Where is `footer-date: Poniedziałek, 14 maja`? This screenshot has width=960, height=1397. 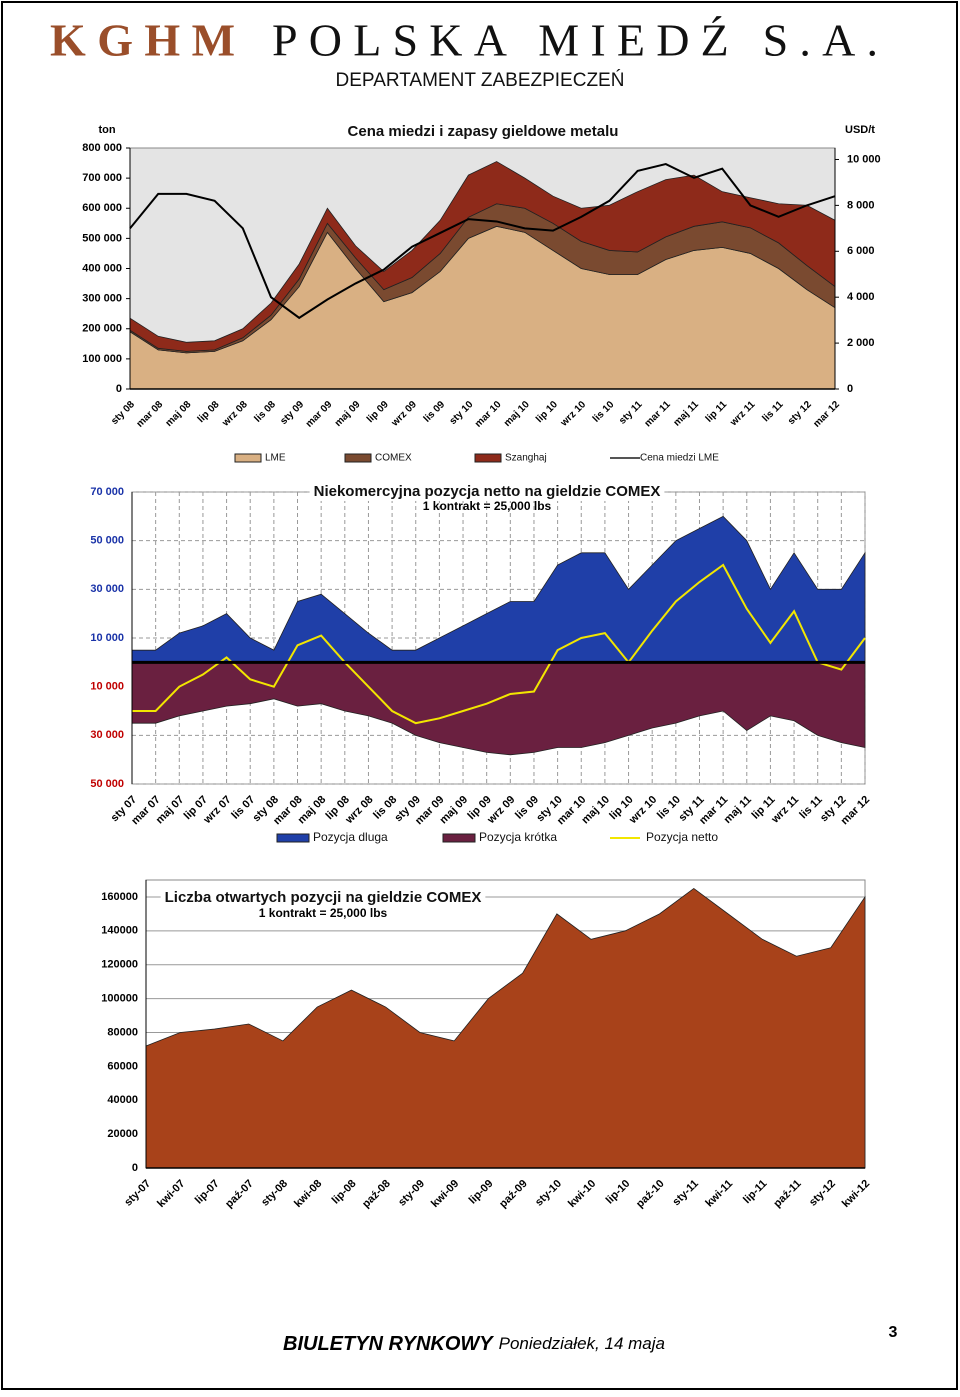
footer-date: Poniedziałek, 14 maja is located at coordinates (582, 1343).